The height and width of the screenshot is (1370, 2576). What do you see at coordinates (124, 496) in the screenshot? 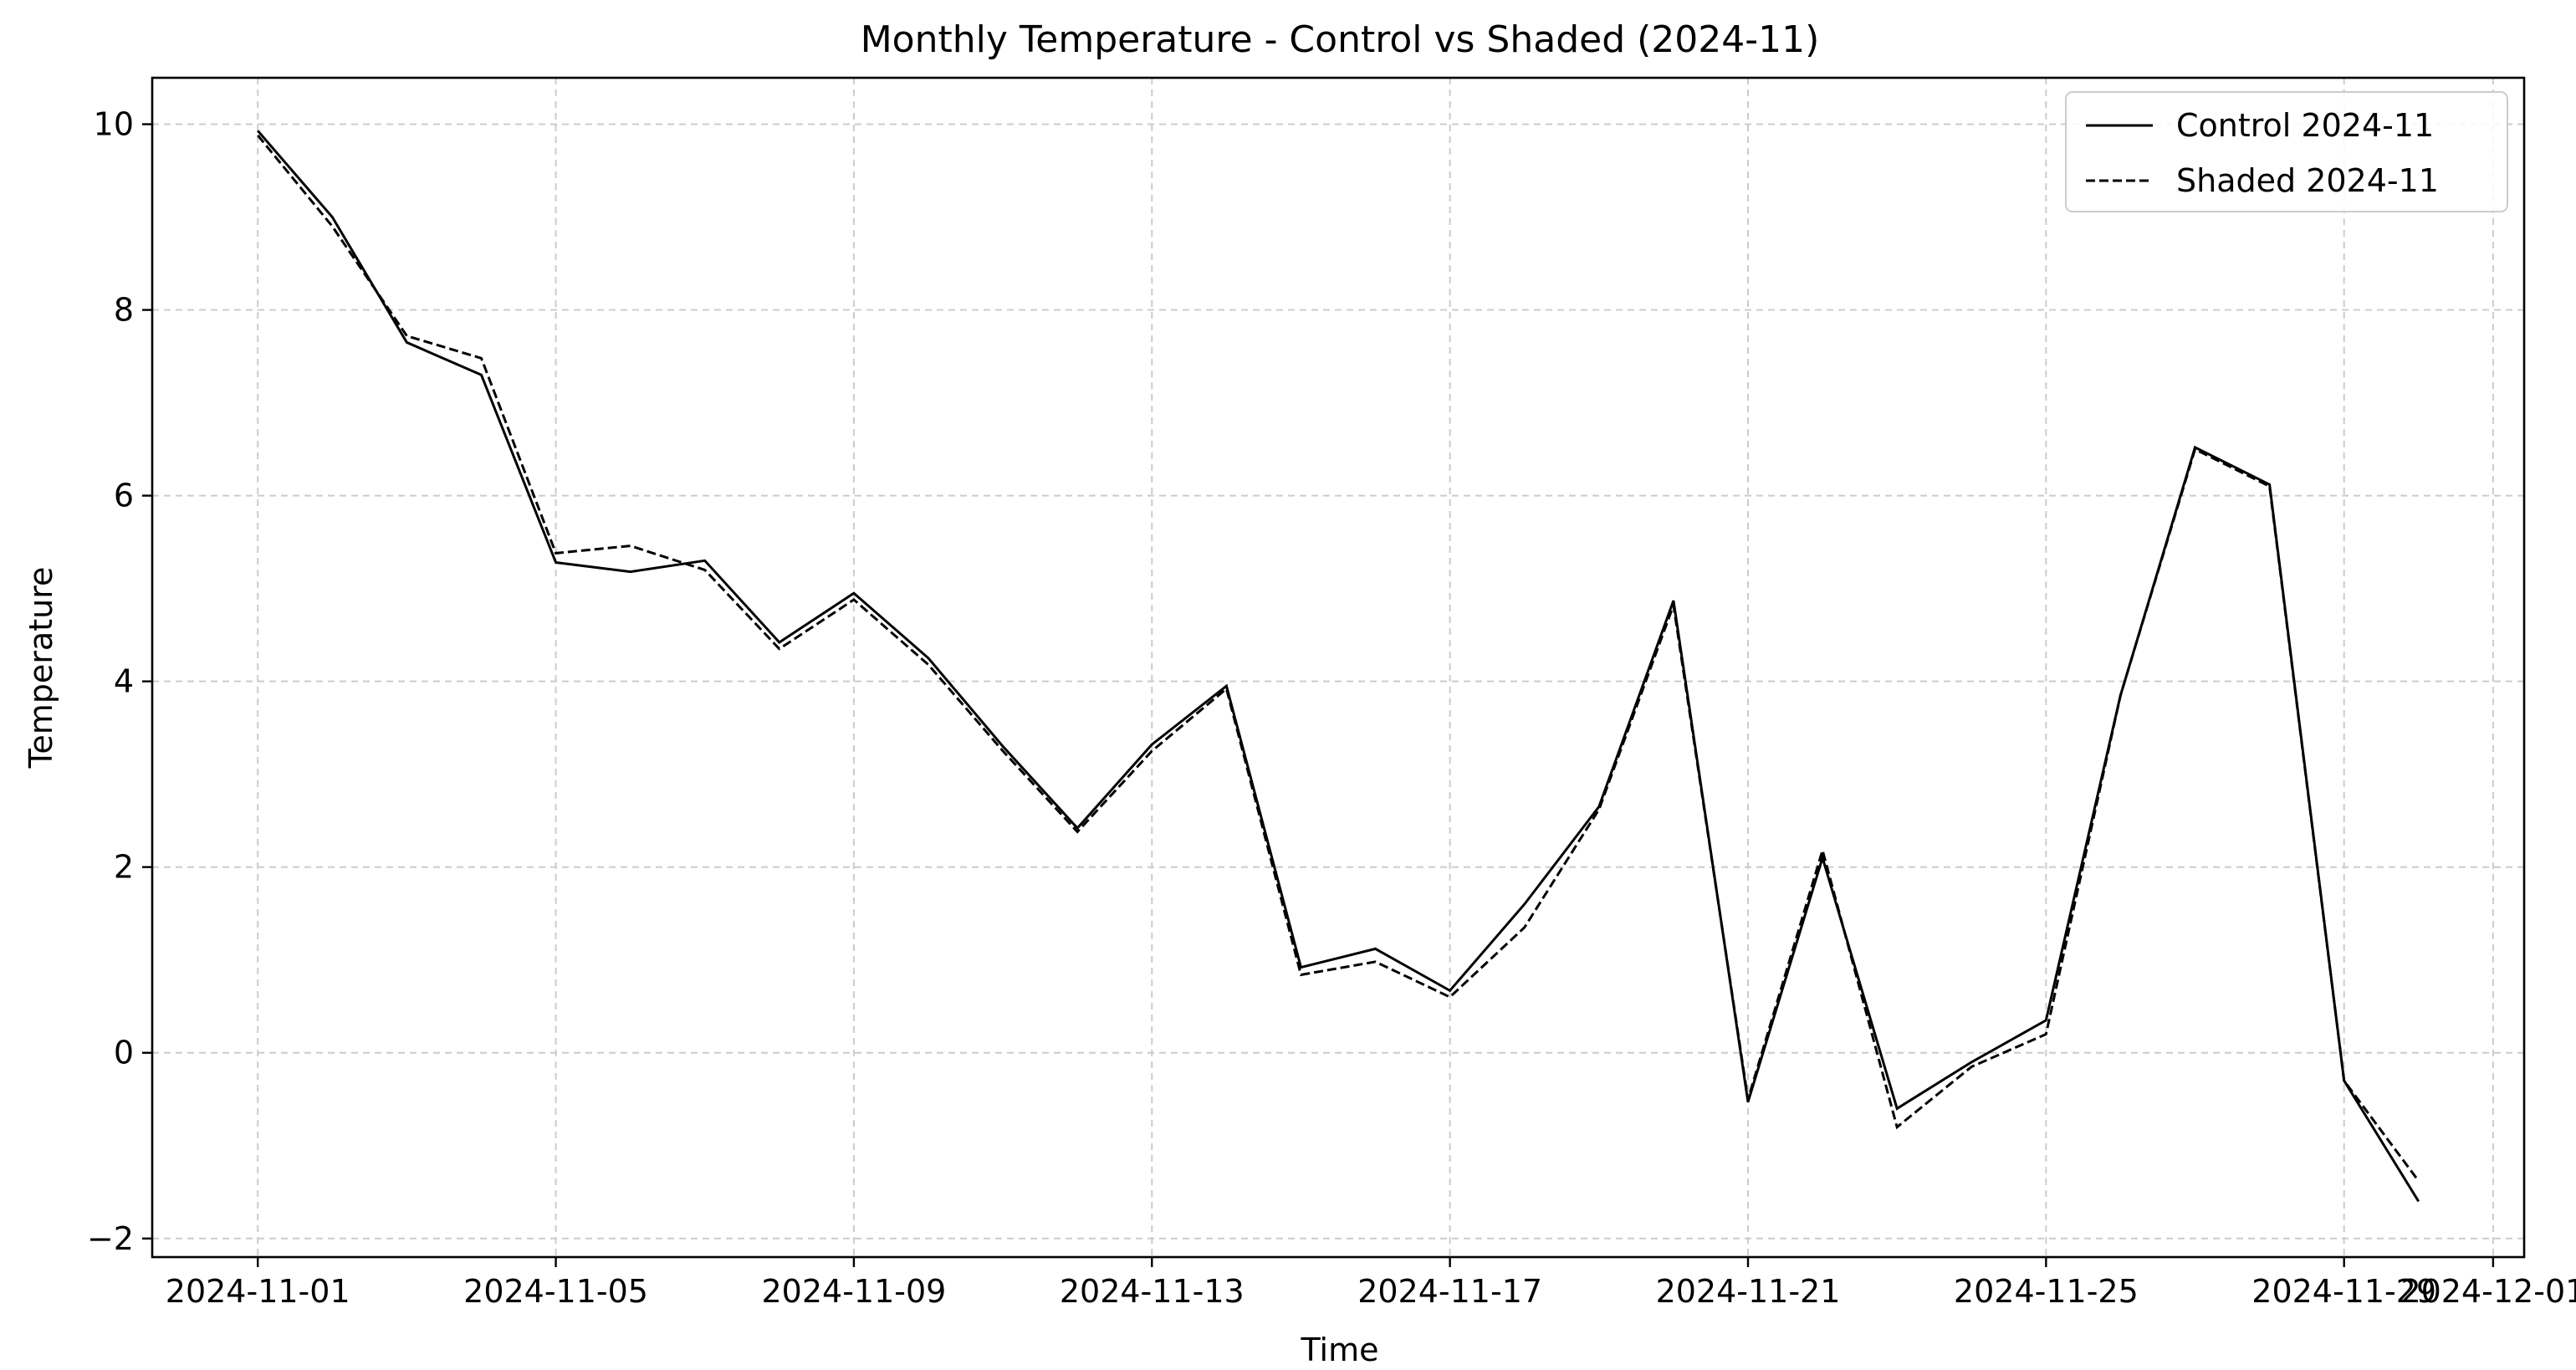
I see `y-tick-label: 6` at bounding box center [124, 496].